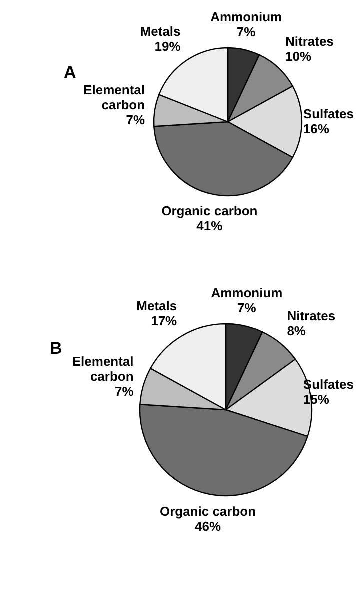  I want to click on text: B, so click(56, 348).